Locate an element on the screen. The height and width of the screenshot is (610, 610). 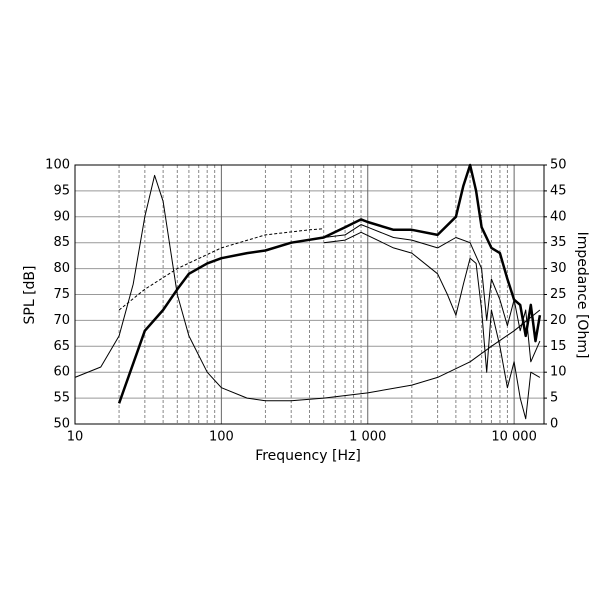
y-tick-label: 75 is located at coordinates (61, 294).